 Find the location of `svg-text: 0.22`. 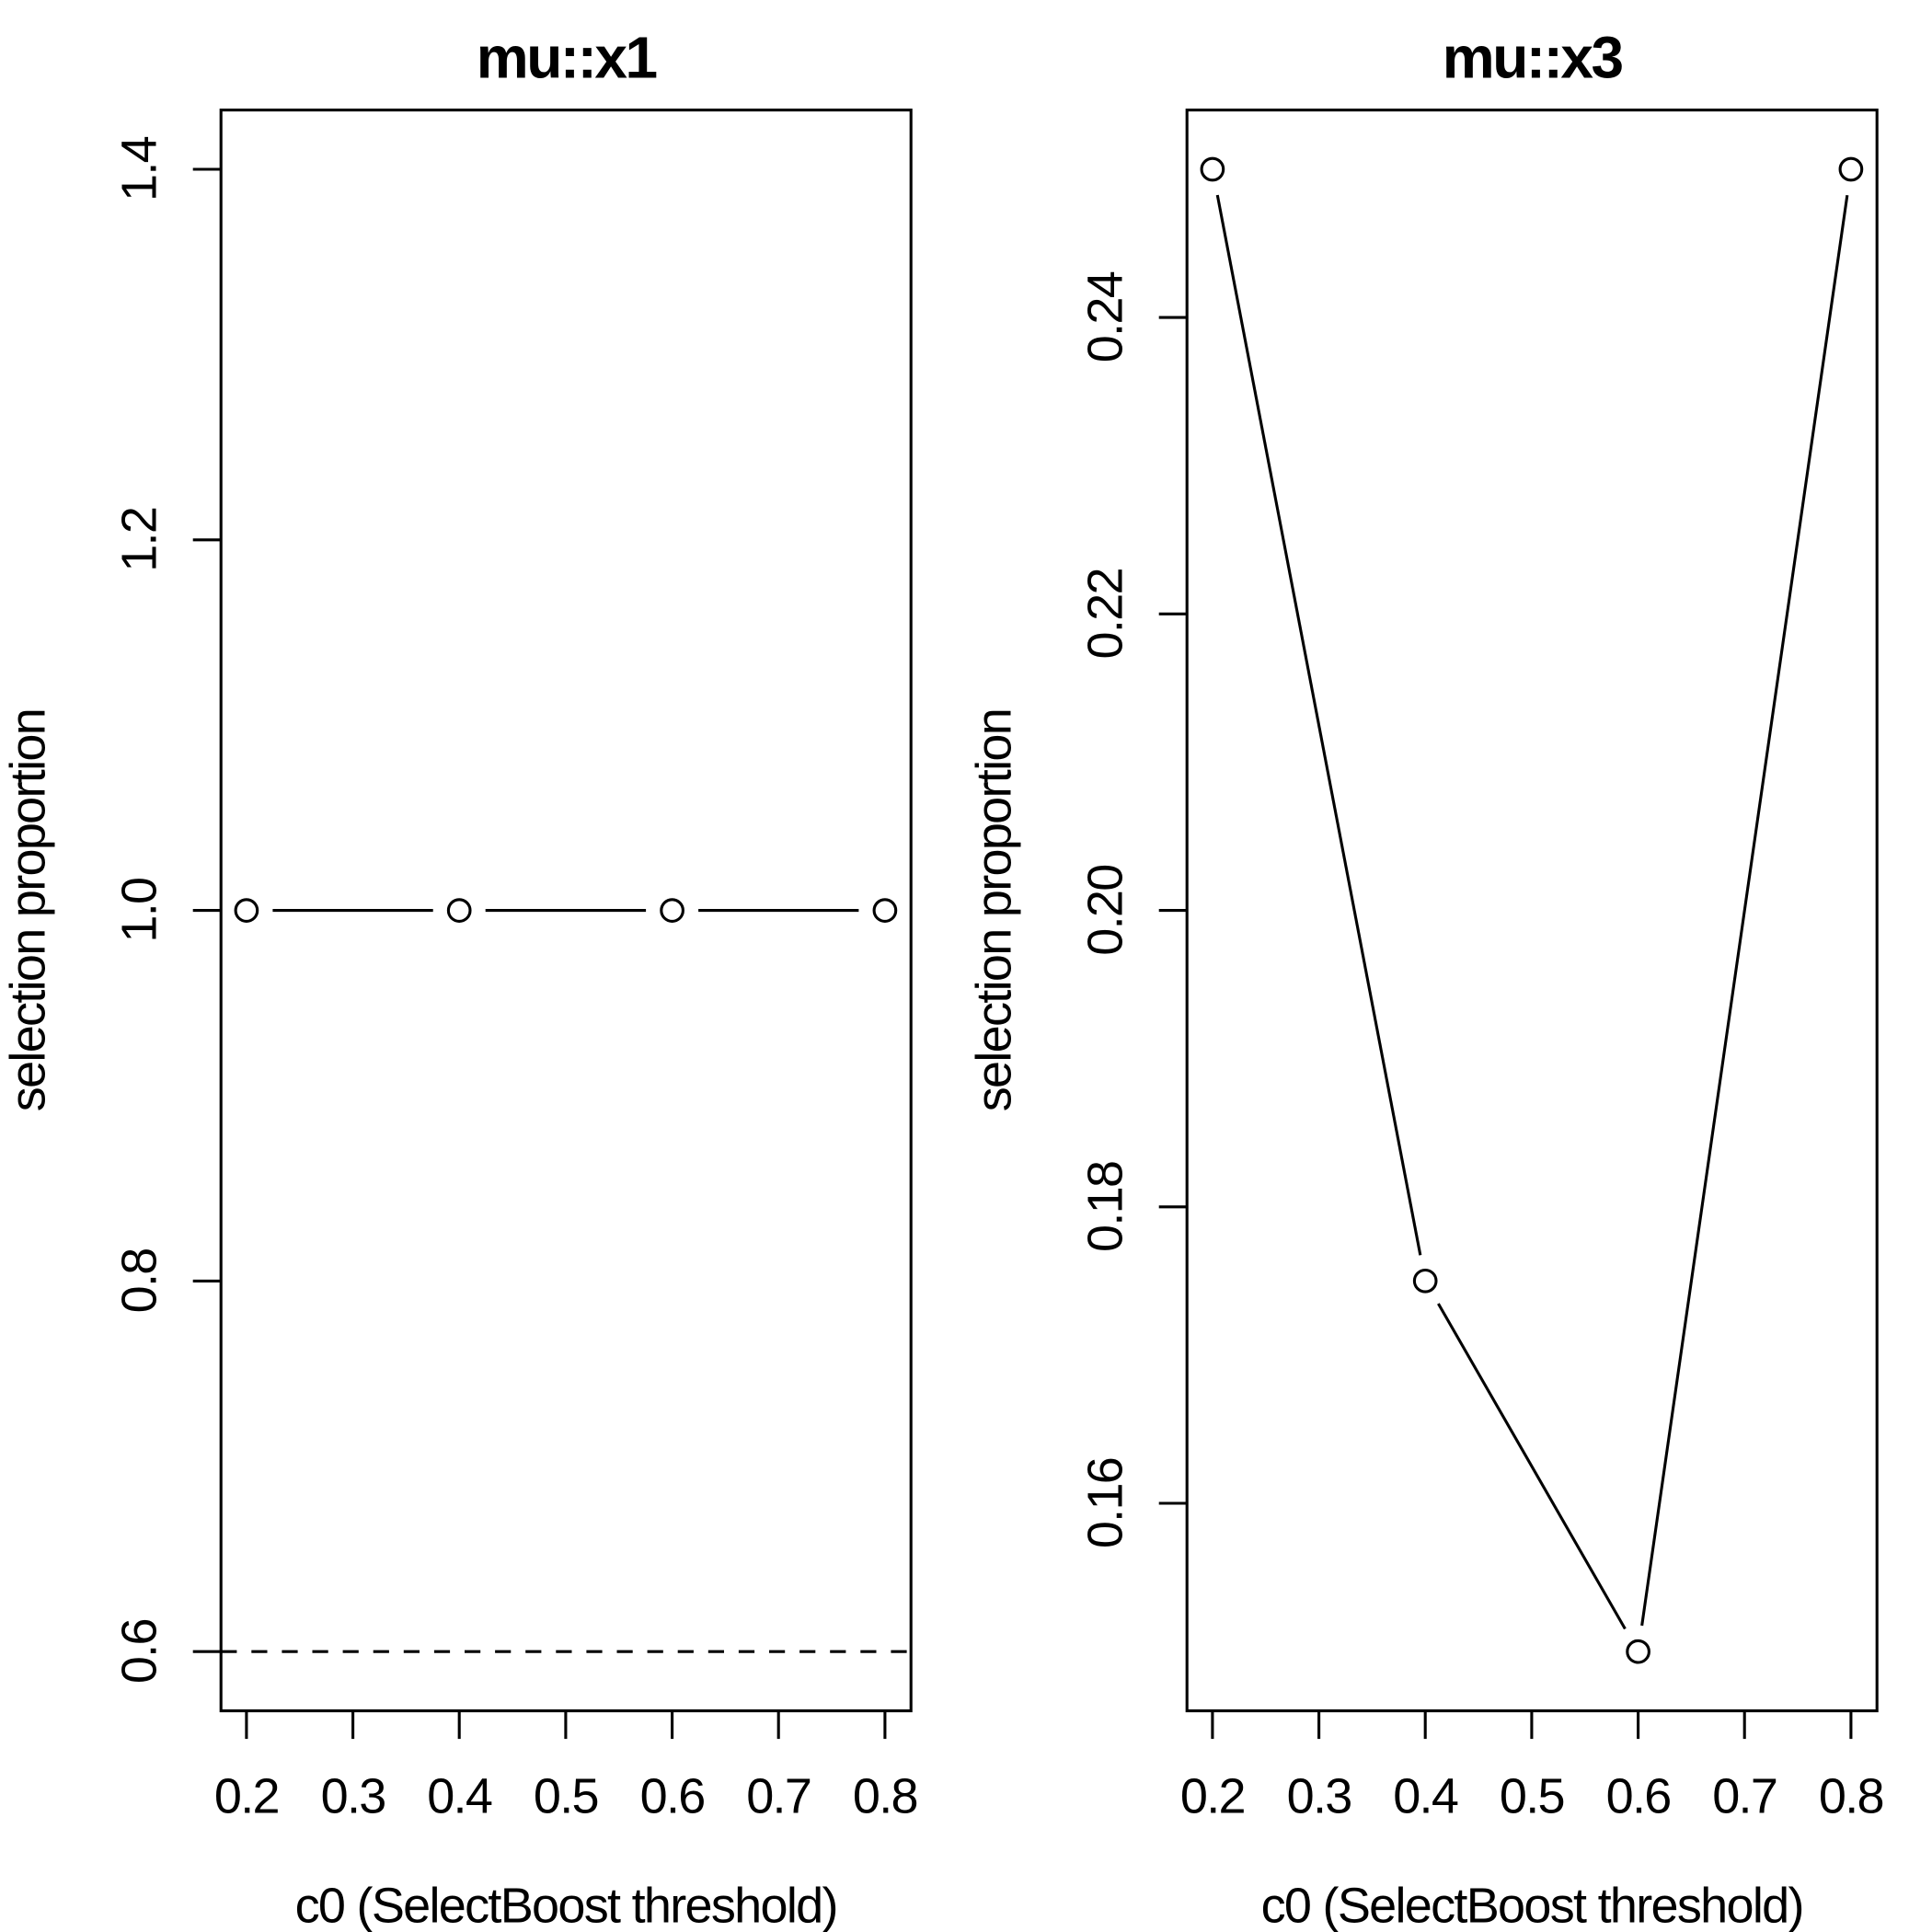

svg-text: 0.22 is located at coordinates (1105, 614).